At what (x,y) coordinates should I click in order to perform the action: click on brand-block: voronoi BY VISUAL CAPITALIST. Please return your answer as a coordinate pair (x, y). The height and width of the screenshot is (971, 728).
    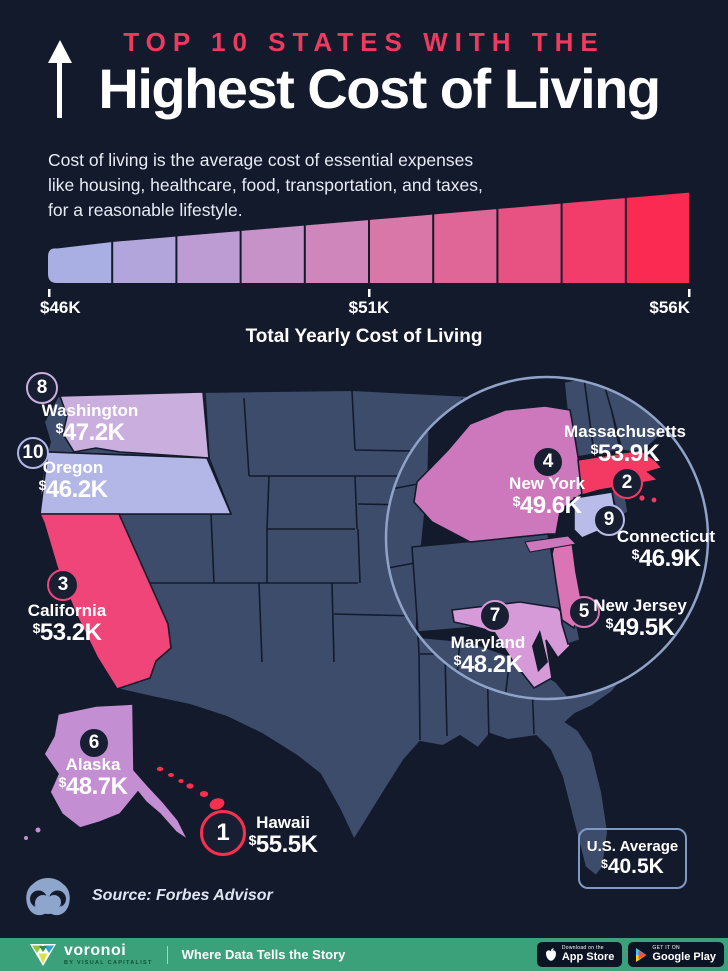
    Looking at the image, I should click on (108, 954).